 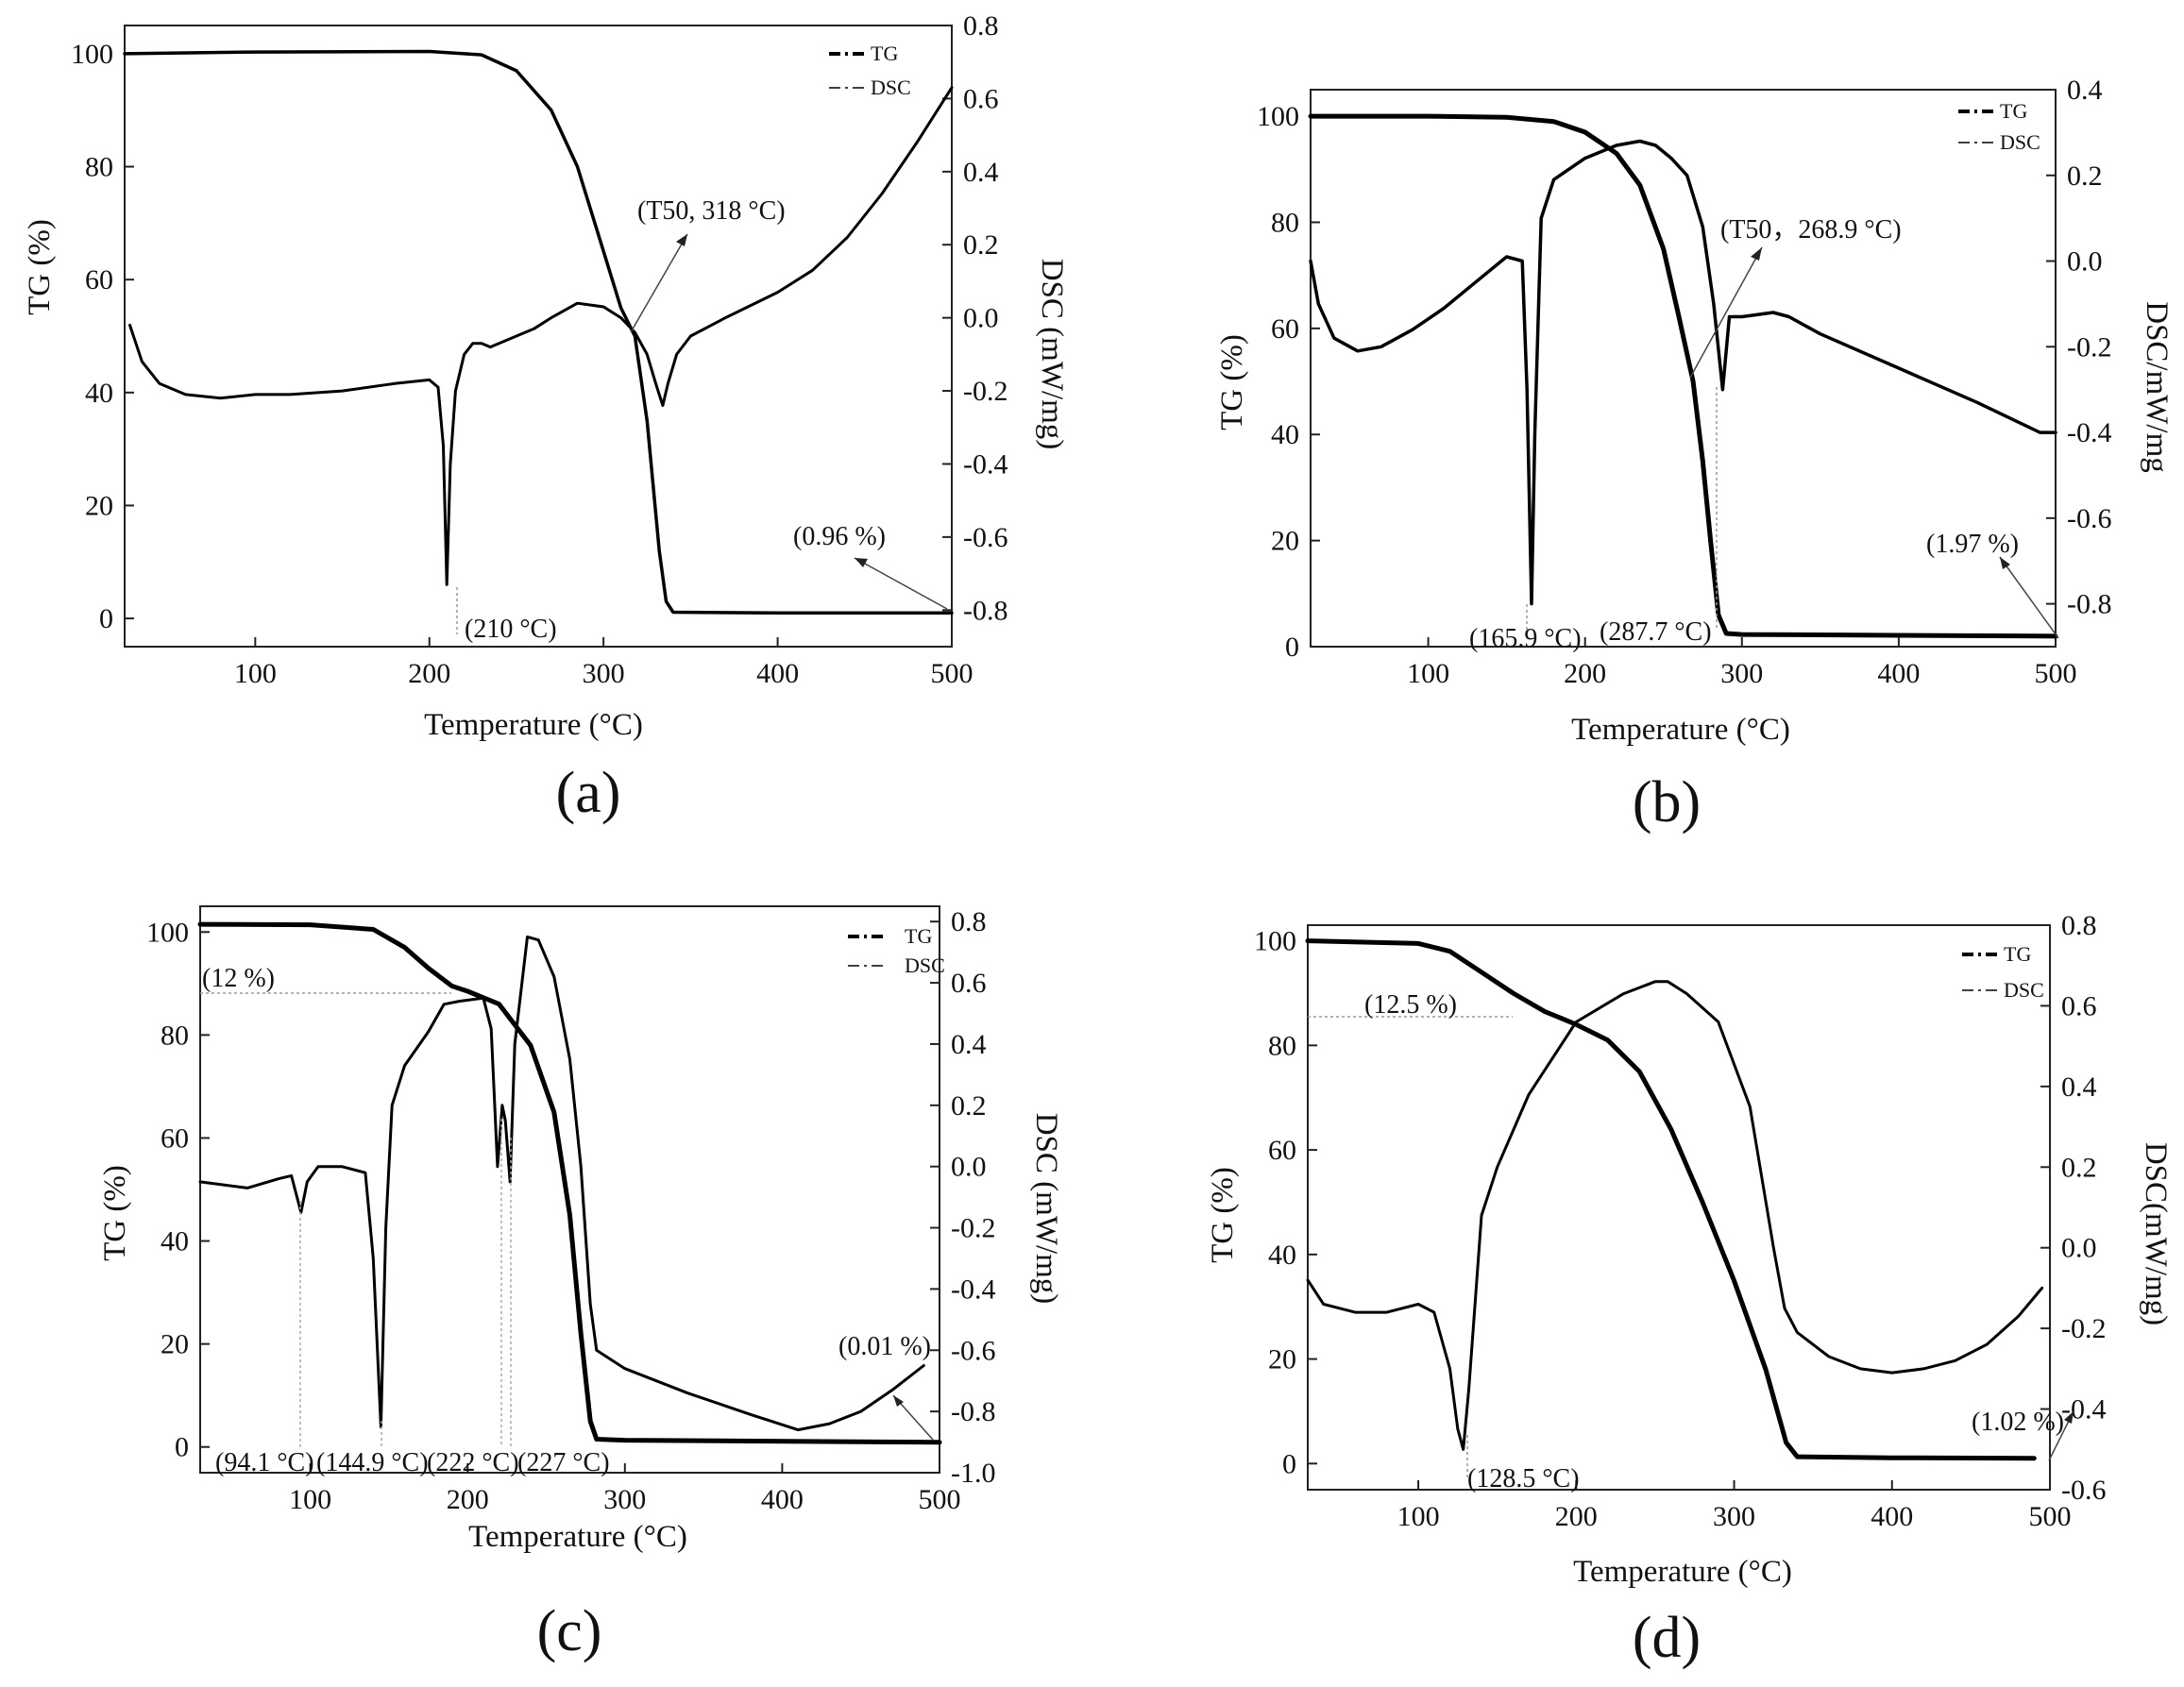 What do you see at coordinates (1275, 941) in the screenshot?
I see `y-left-tick-label: 100` at bounding box center [1275, 941].